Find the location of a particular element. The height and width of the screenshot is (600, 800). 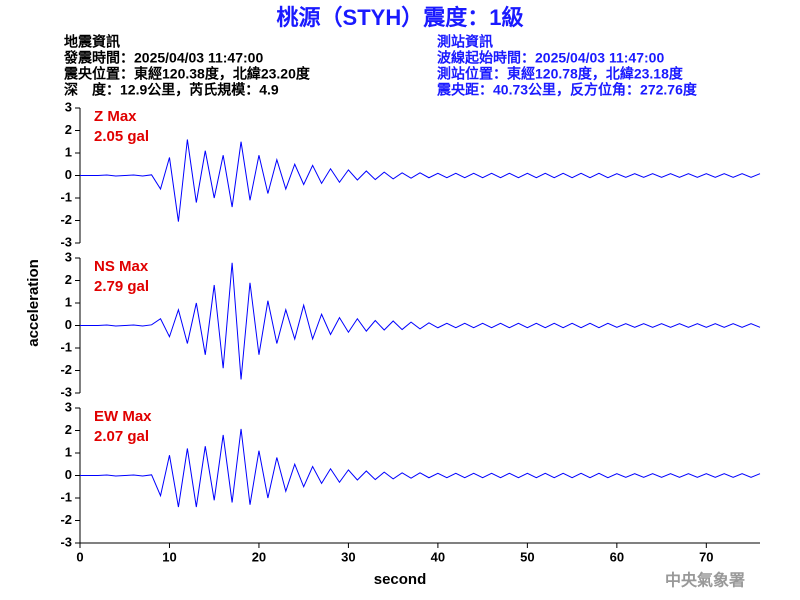

max-annotation: 2.07 gal is located at coordinates (121, 436).